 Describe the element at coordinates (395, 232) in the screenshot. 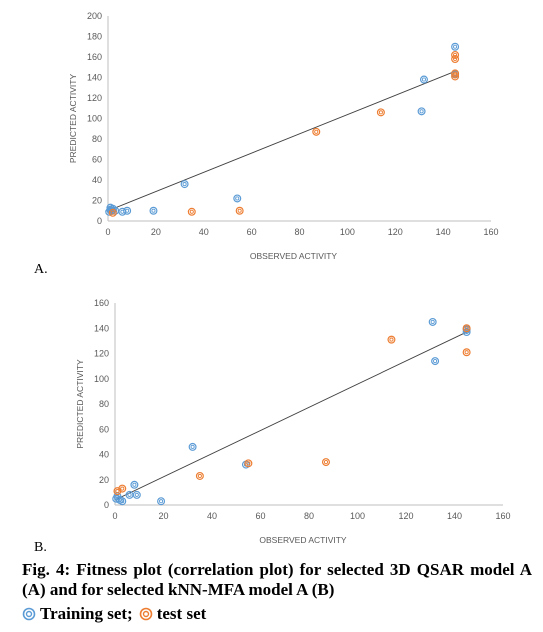

I see `panel-0-x-tick-label: 120` at that location.